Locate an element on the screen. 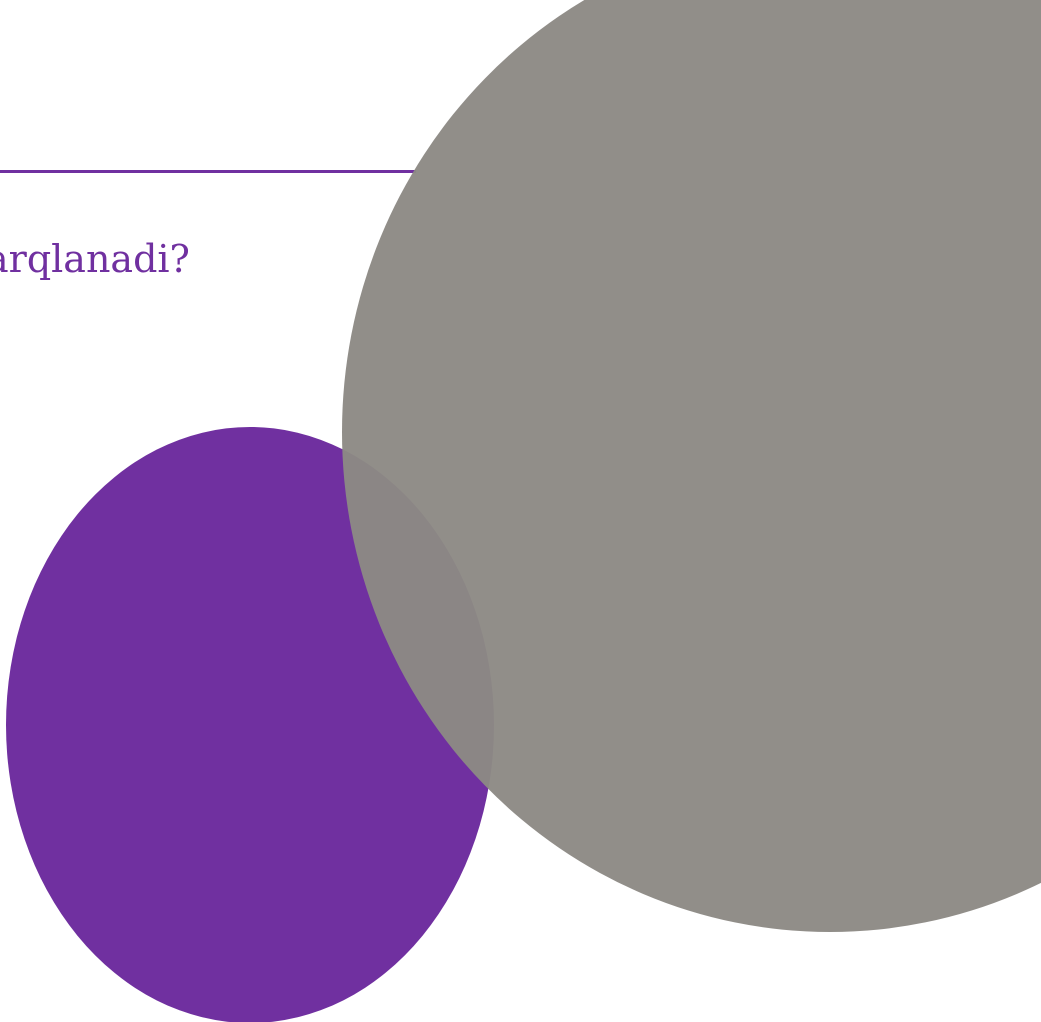 Image resolution: width=1041 pixels, height=1022 pixels. slide-heading: arqlanadi? is located at coordinates (95, 259).